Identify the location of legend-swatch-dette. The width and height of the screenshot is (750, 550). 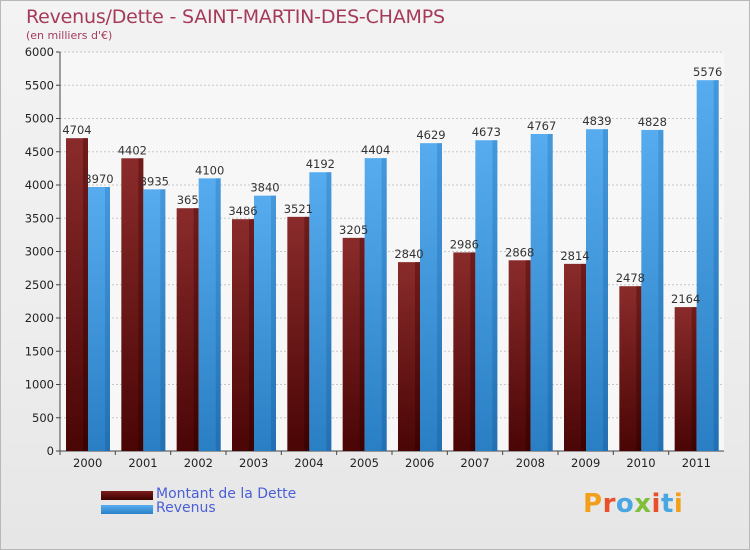
(127, 495).